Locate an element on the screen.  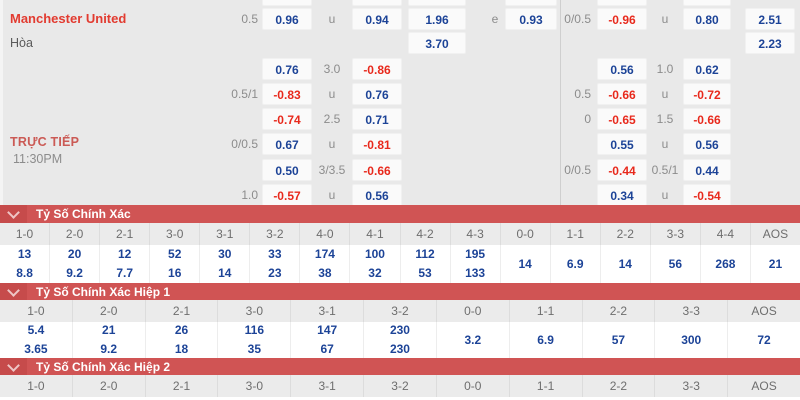
odds-button: 0.96 is located at coordinates (287, 19).